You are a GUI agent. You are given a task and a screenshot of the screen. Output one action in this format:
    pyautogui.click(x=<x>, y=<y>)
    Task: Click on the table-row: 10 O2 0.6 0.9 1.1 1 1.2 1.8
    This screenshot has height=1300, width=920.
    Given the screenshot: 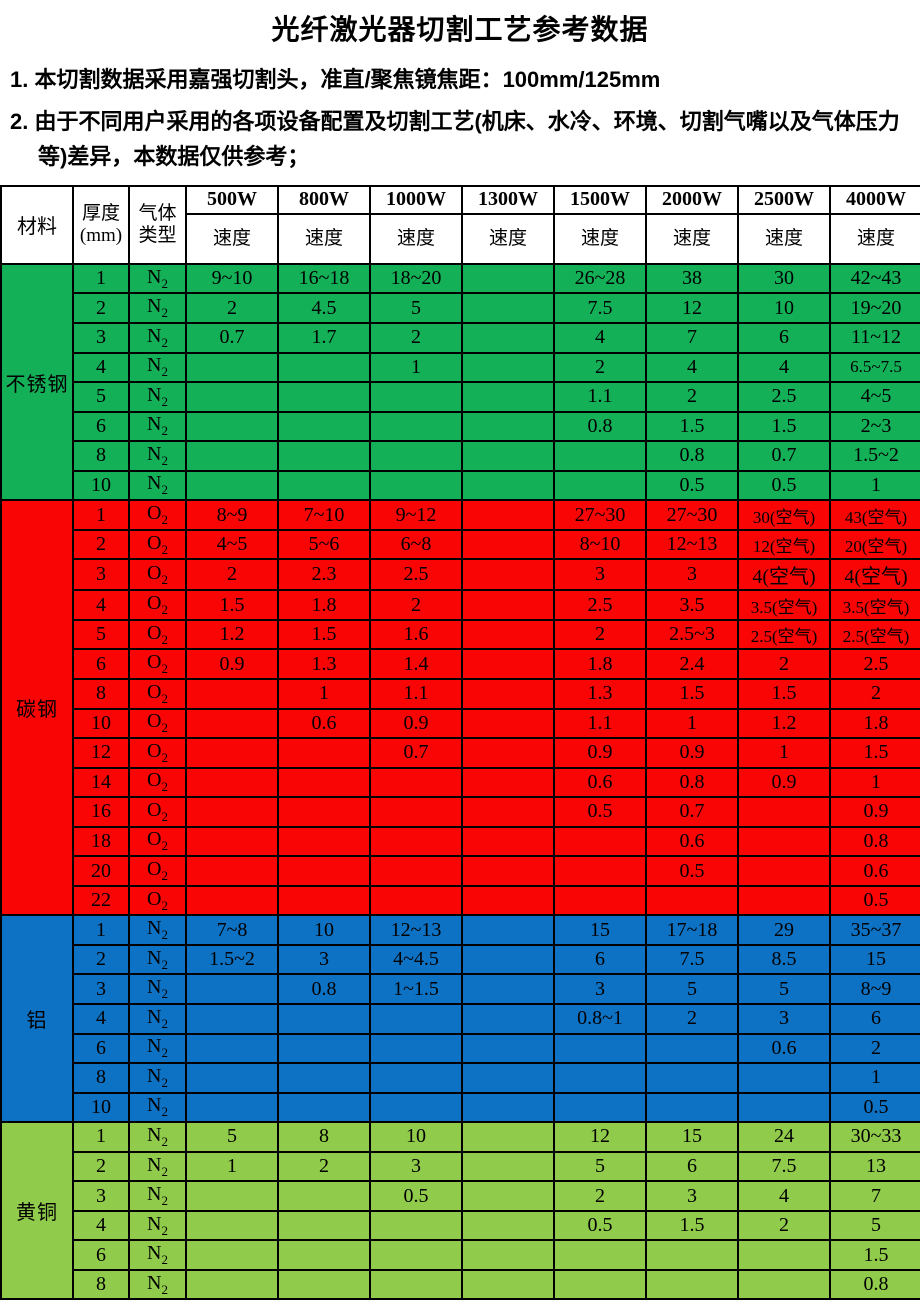 What is the action you would take?
    pyautogui.click(x=460, y=723)
    